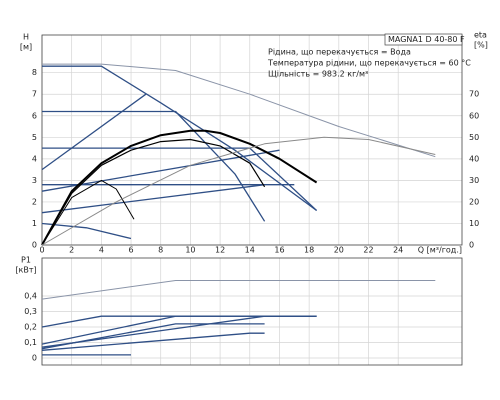 This screenshot has height=400, width=500. Describe the element at coordinates (34, 115) in the screenshot. I see `y-tick-label: 6` at that location.